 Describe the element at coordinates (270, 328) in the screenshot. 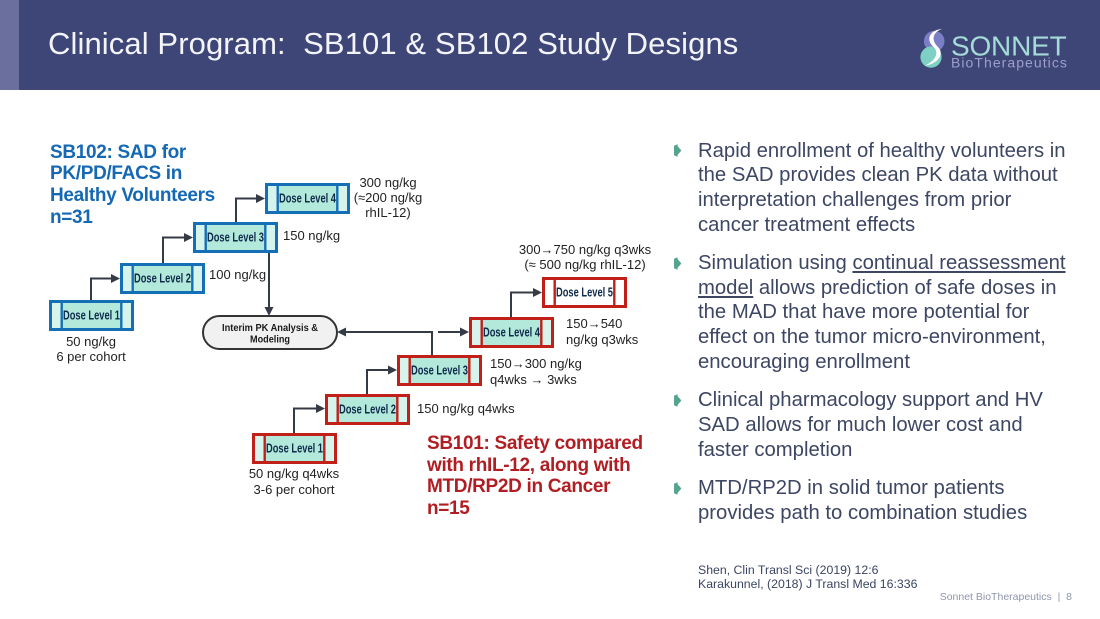

I see `svg-text: Interim PK Analysis &` at that location.